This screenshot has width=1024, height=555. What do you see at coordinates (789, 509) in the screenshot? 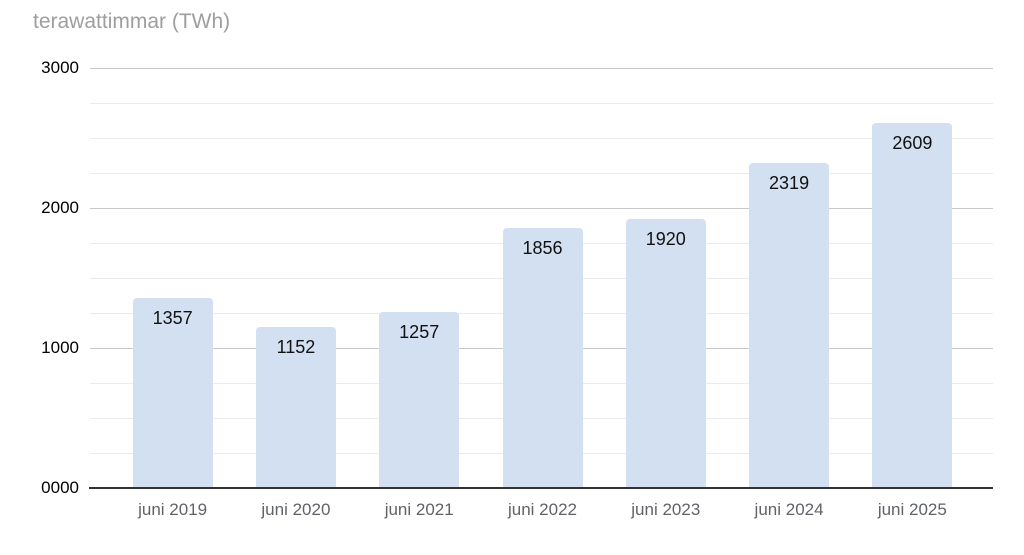
I see `x-axis-tick-label: juni 2024` at bounding box center [789, 509].